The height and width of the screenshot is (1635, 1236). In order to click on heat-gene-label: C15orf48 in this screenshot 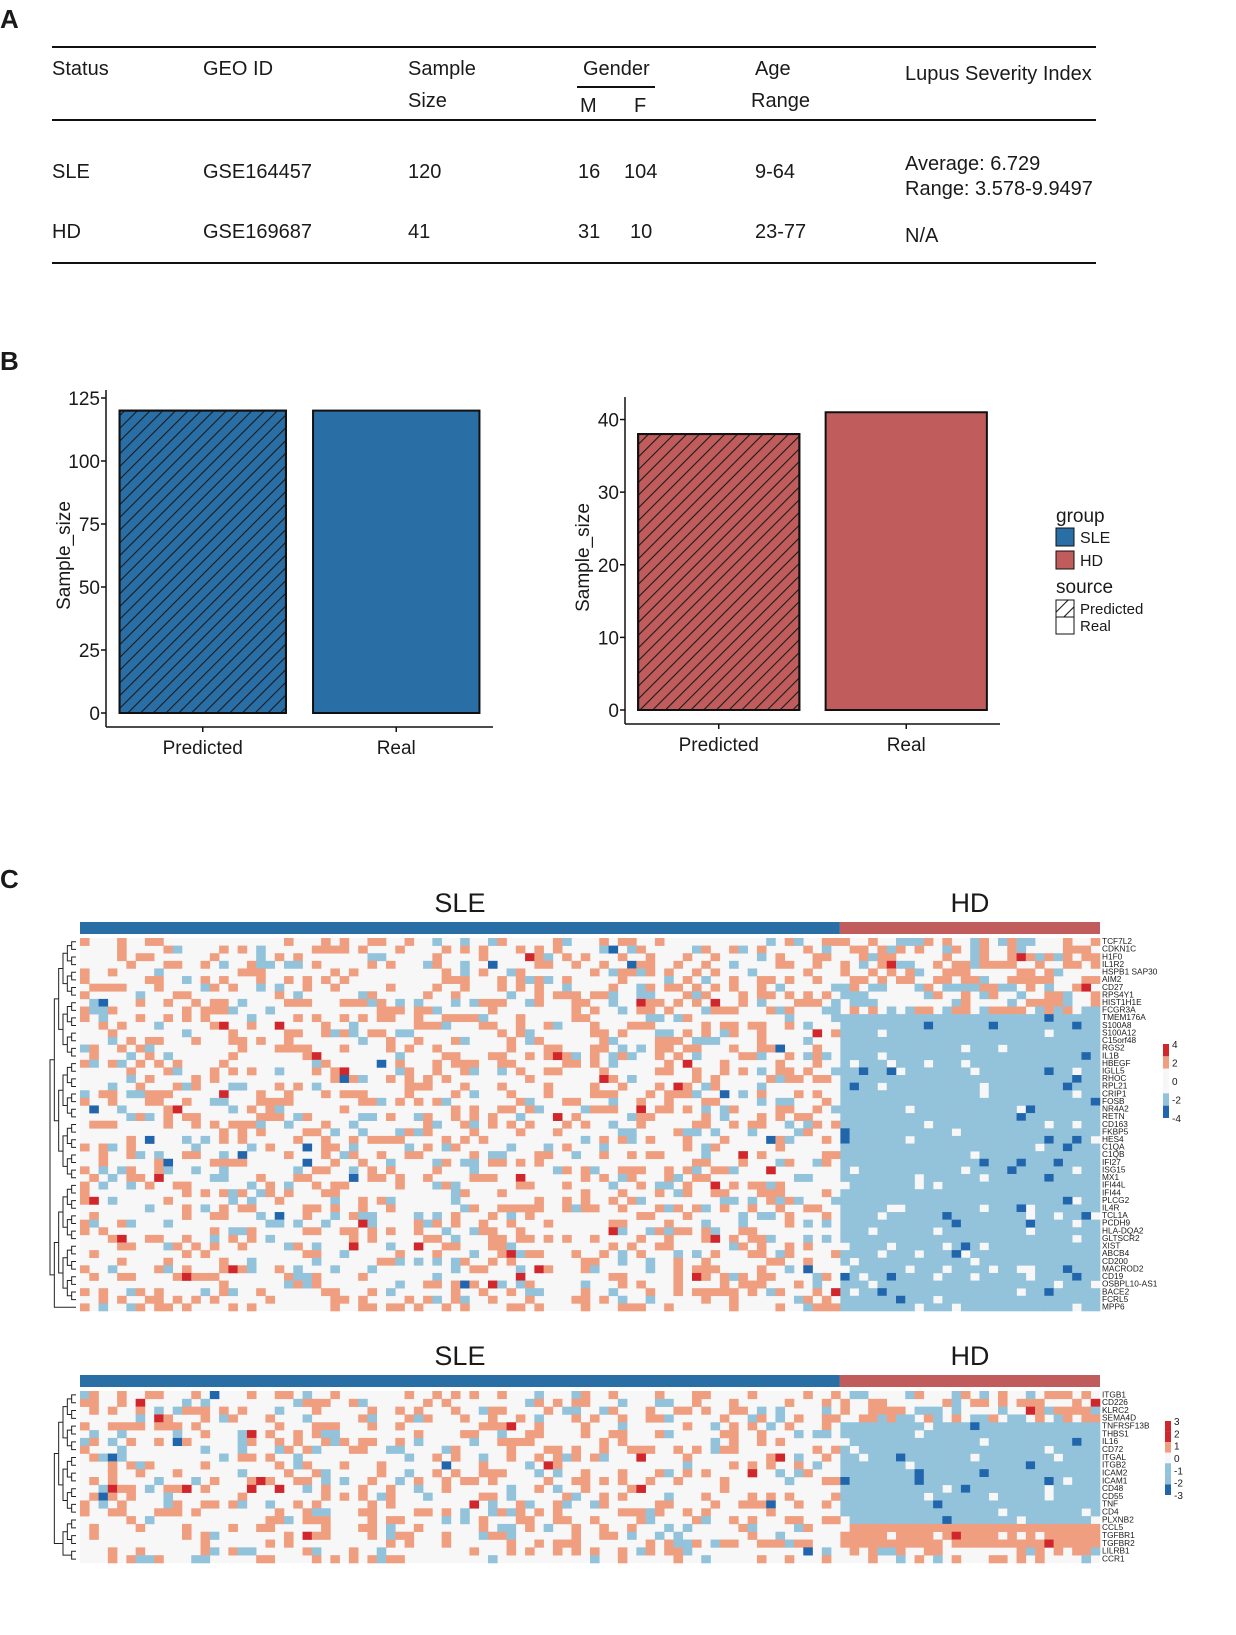, I will do `click(1119, 1040)`.